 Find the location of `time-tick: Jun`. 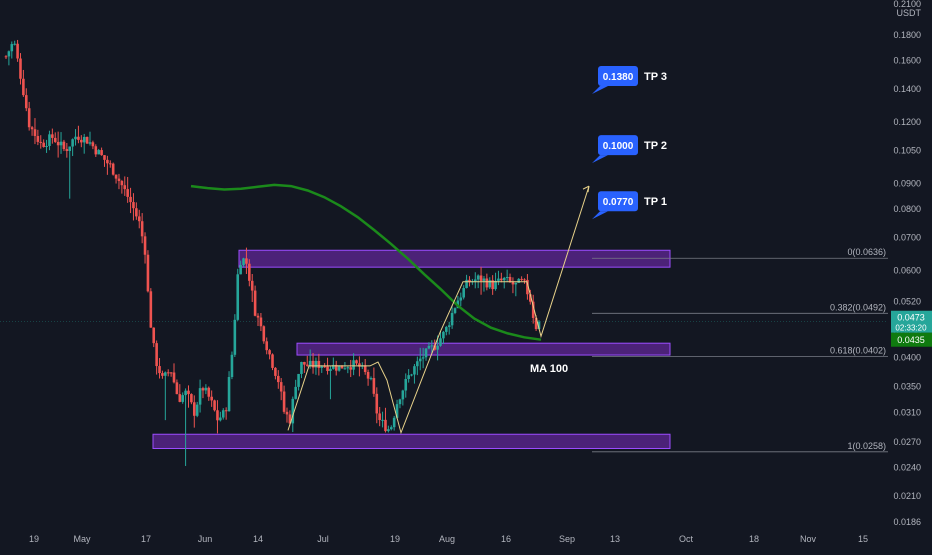

time-tick: Jun is located at coordinates (205, 539).